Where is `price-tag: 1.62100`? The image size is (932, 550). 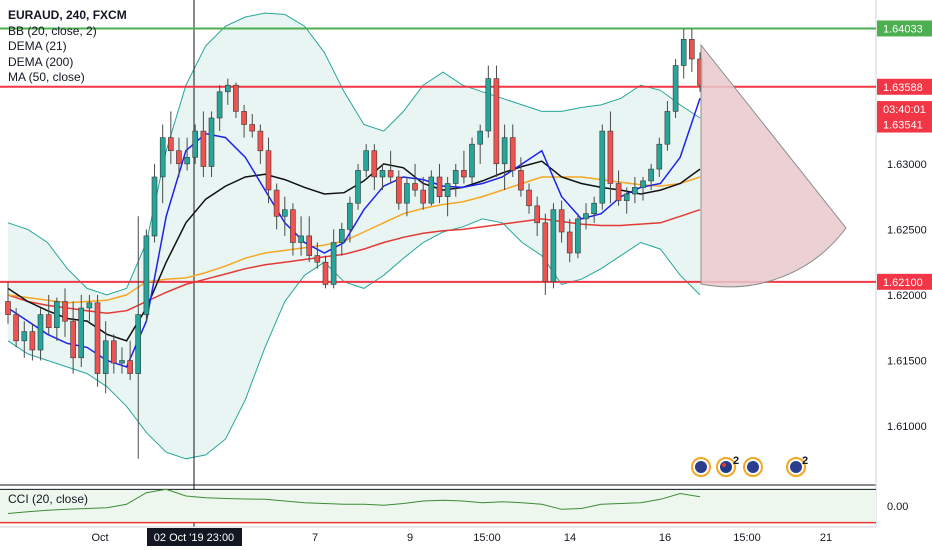
price-tag: 1.62100 is located at coordinates (904, 281).